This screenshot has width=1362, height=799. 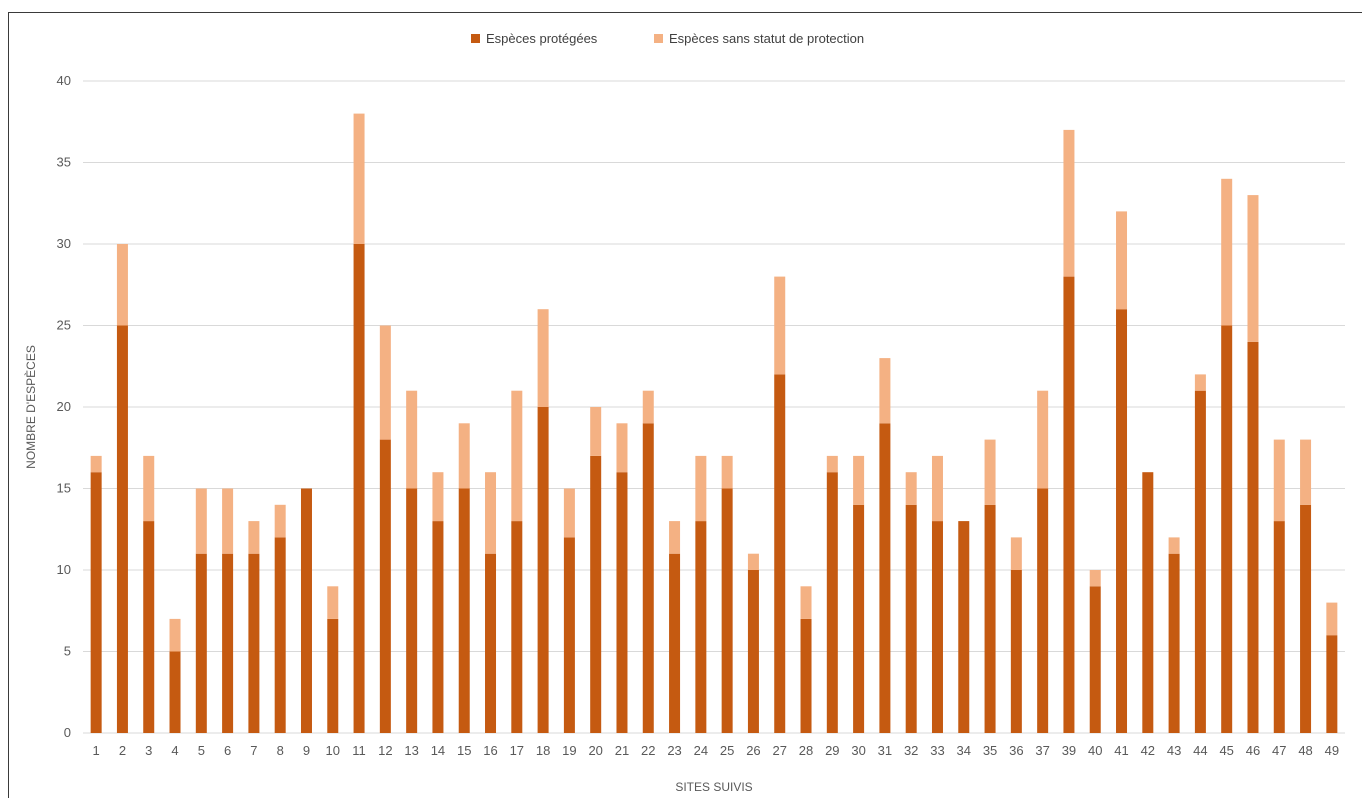 I want to click on x-tick-label: 40, so click(x=1095, y=750).